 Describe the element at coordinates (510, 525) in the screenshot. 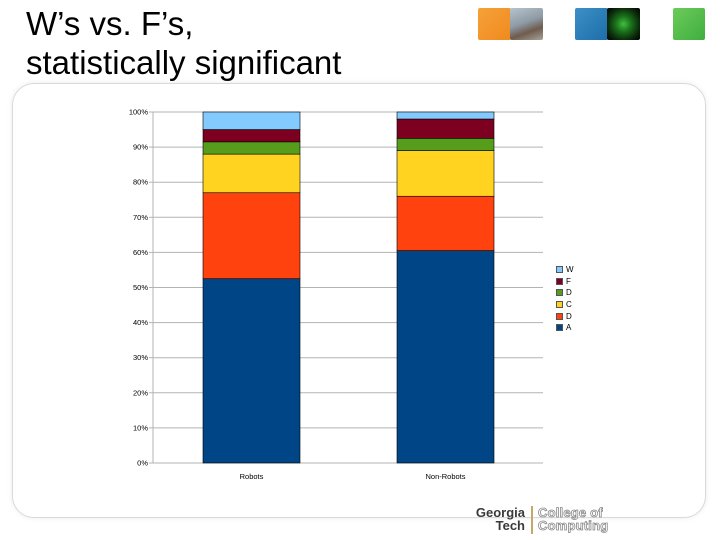

I see `logo-line-tech: Tech` at that location.